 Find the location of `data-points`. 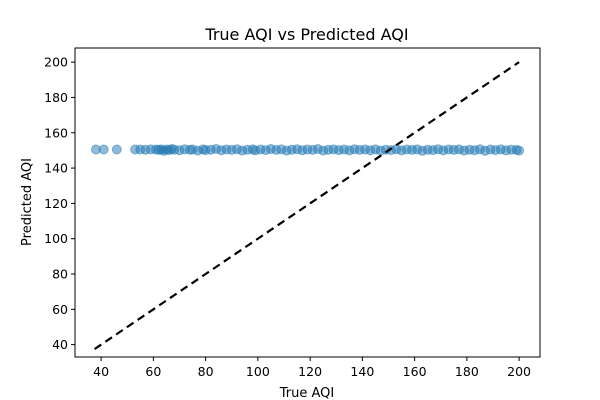

data-points is located at coordinates (307, 150).